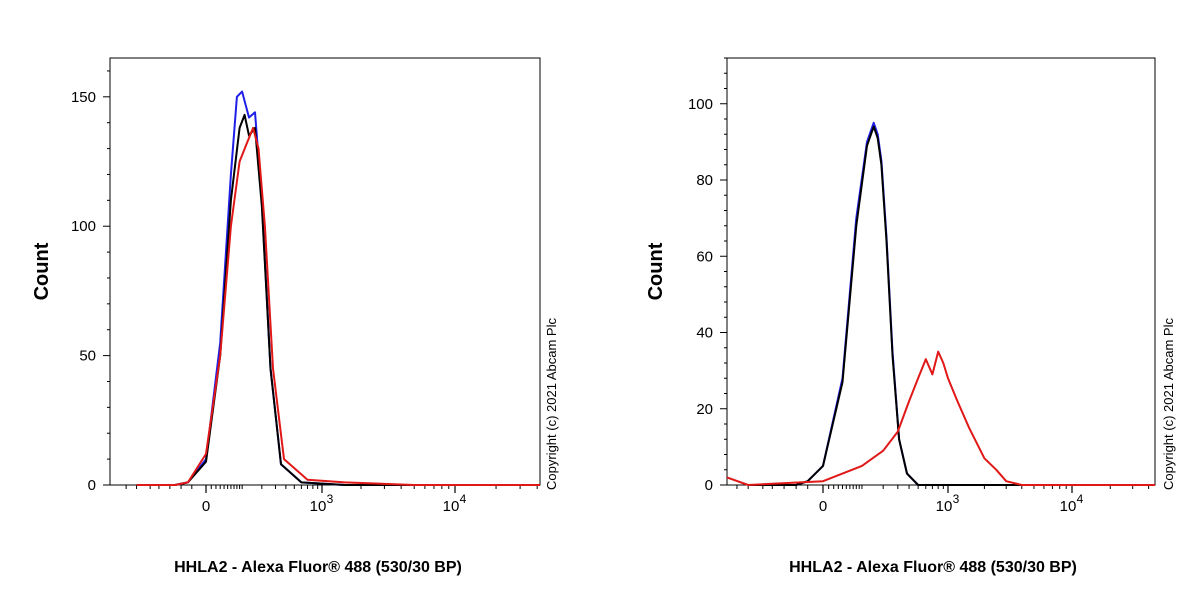  I want to click on y-tick-label: 150, so click(83, 97).